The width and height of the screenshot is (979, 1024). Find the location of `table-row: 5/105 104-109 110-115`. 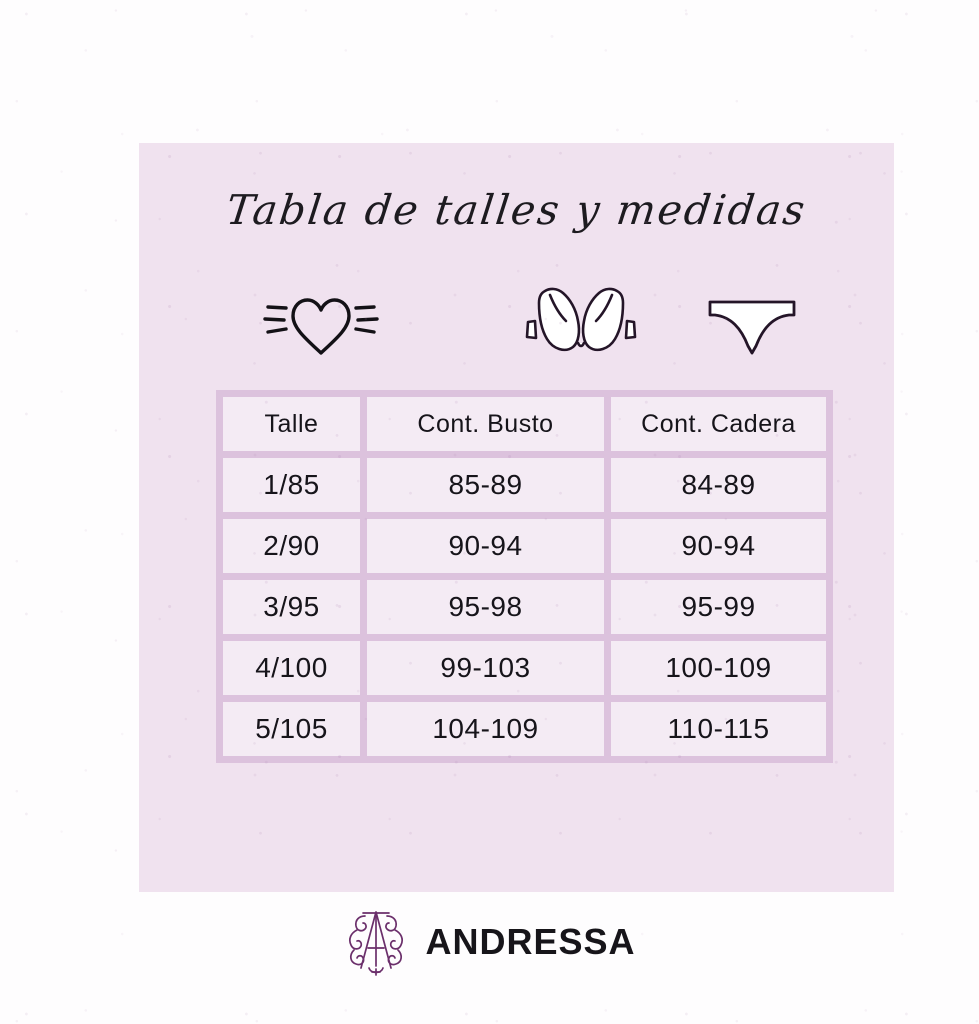

table-row: 5/105 104-109 110-115 is located at coordinates (524, 729).